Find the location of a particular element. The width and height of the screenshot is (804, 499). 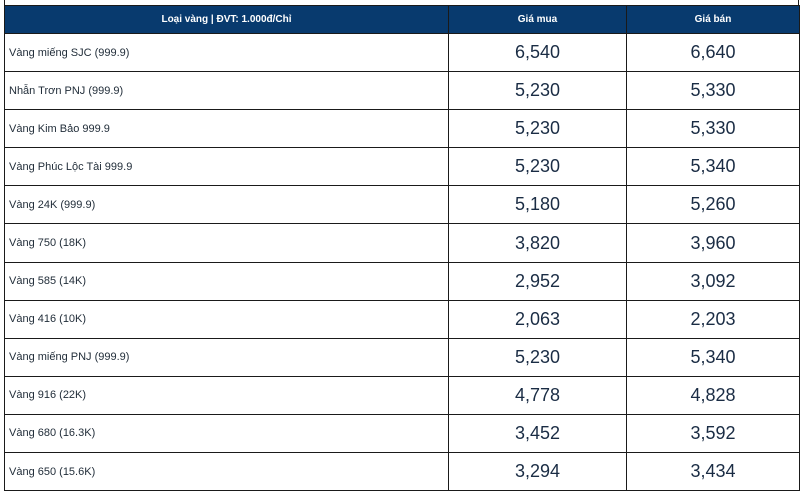

buy-price-cell: 2,063 is located at coordinates (537, 319).